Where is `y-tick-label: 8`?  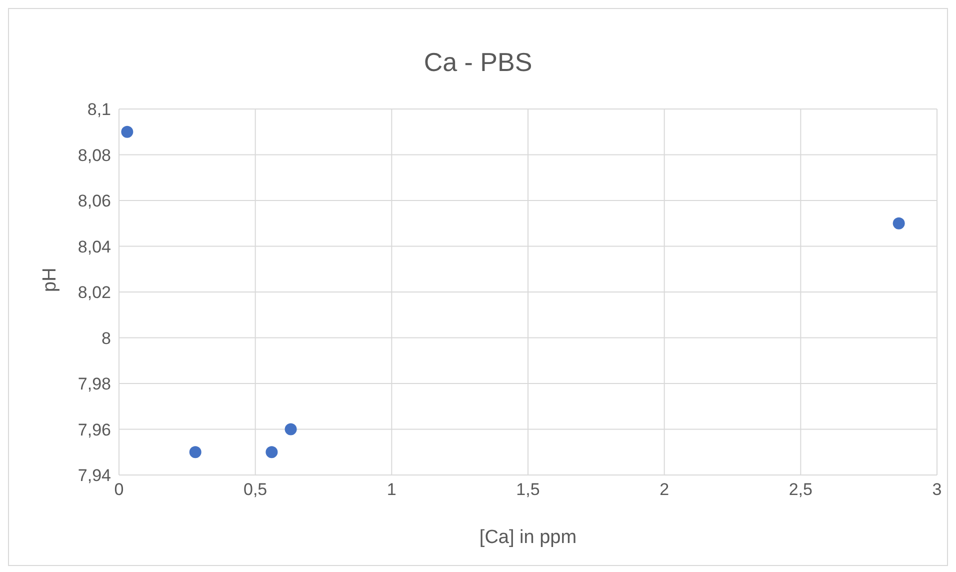
y-tick-label: 8 is located at coordinates (106, 338).